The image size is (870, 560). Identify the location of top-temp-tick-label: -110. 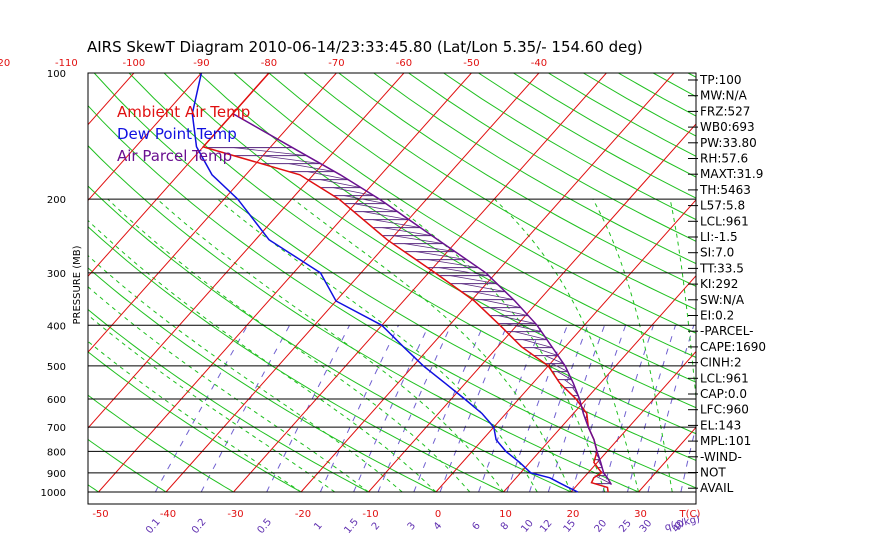
(66, 63).